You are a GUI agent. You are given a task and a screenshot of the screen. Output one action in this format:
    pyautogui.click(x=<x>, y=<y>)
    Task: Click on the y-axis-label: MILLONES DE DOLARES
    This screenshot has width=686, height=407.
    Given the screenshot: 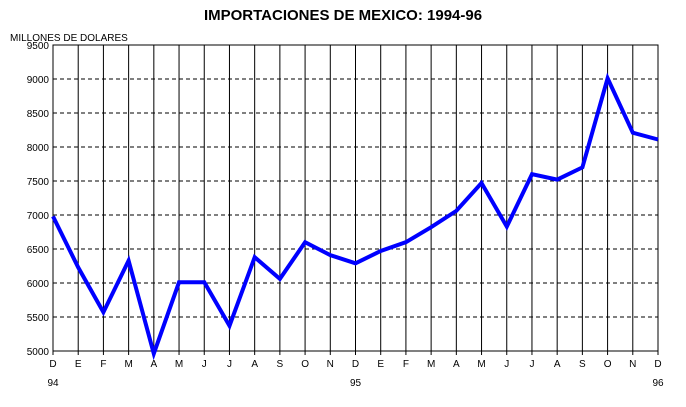 What is the action you would take?
    pyautogui.click(x=69, y=38)
    